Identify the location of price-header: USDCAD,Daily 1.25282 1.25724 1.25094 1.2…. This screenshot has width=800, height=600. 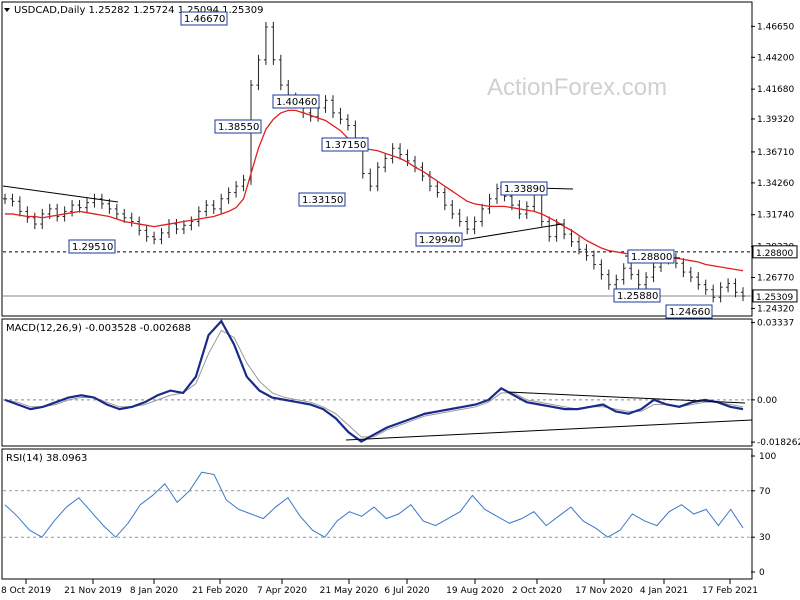
(139, 10).